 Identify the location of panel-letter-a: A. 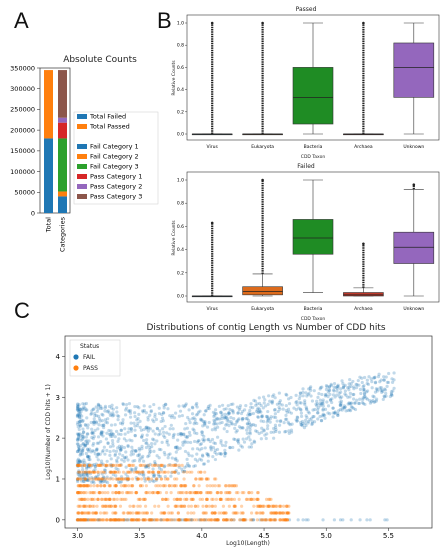
(21, 20).